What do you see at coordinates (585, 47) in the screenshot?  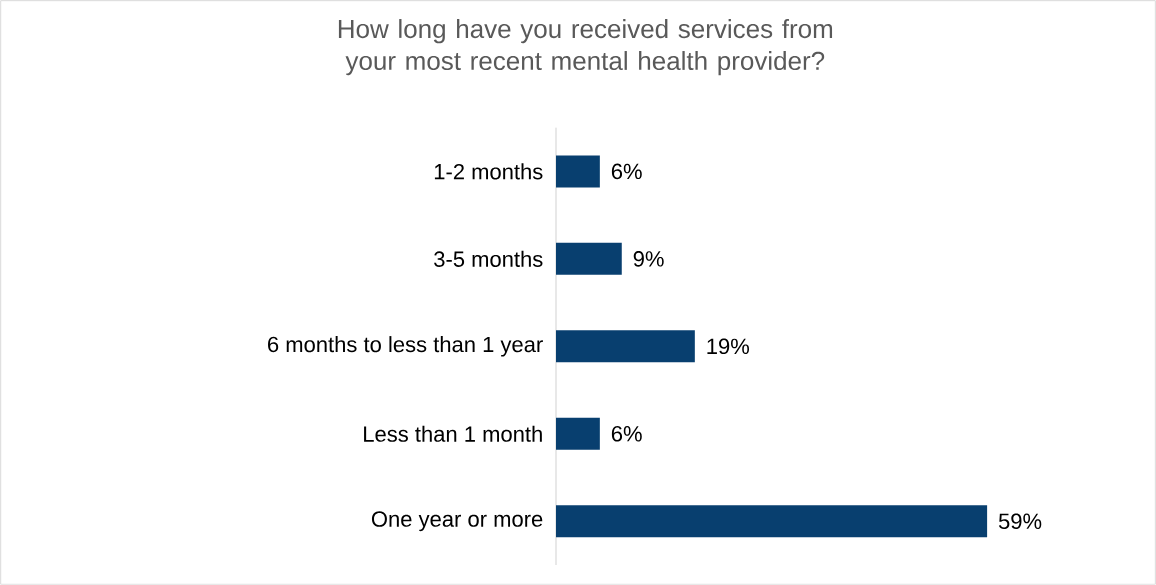 I see `chart-title: How long have you received services from your most recent mental health provider?` at bounding box center [585, 47].